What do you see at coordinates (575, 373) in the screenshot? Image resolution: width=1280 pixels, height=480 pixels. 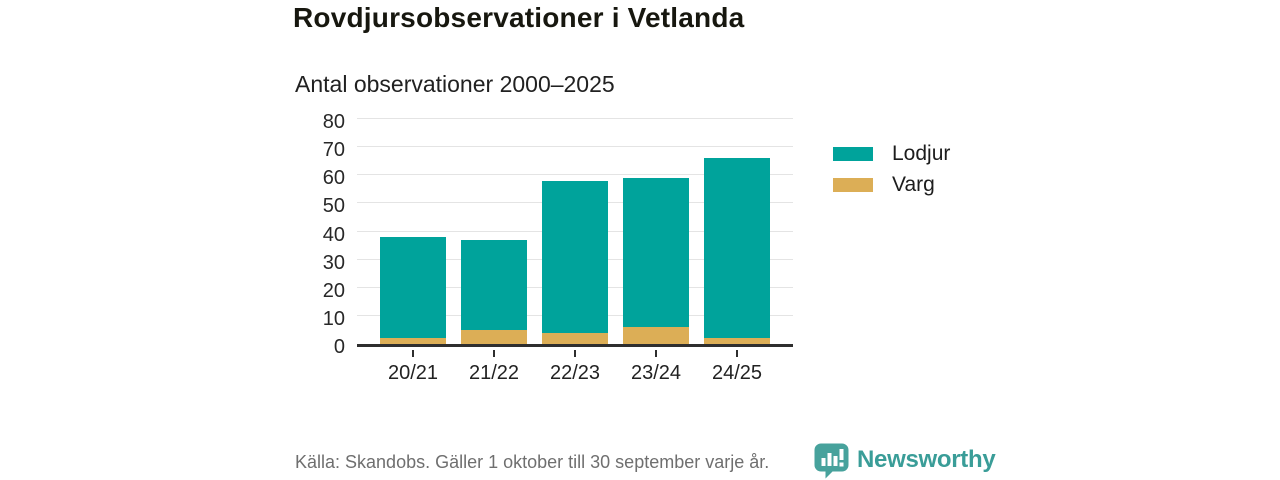 I see `x-tick-label: 22/23` at bounding box center [575, 373].